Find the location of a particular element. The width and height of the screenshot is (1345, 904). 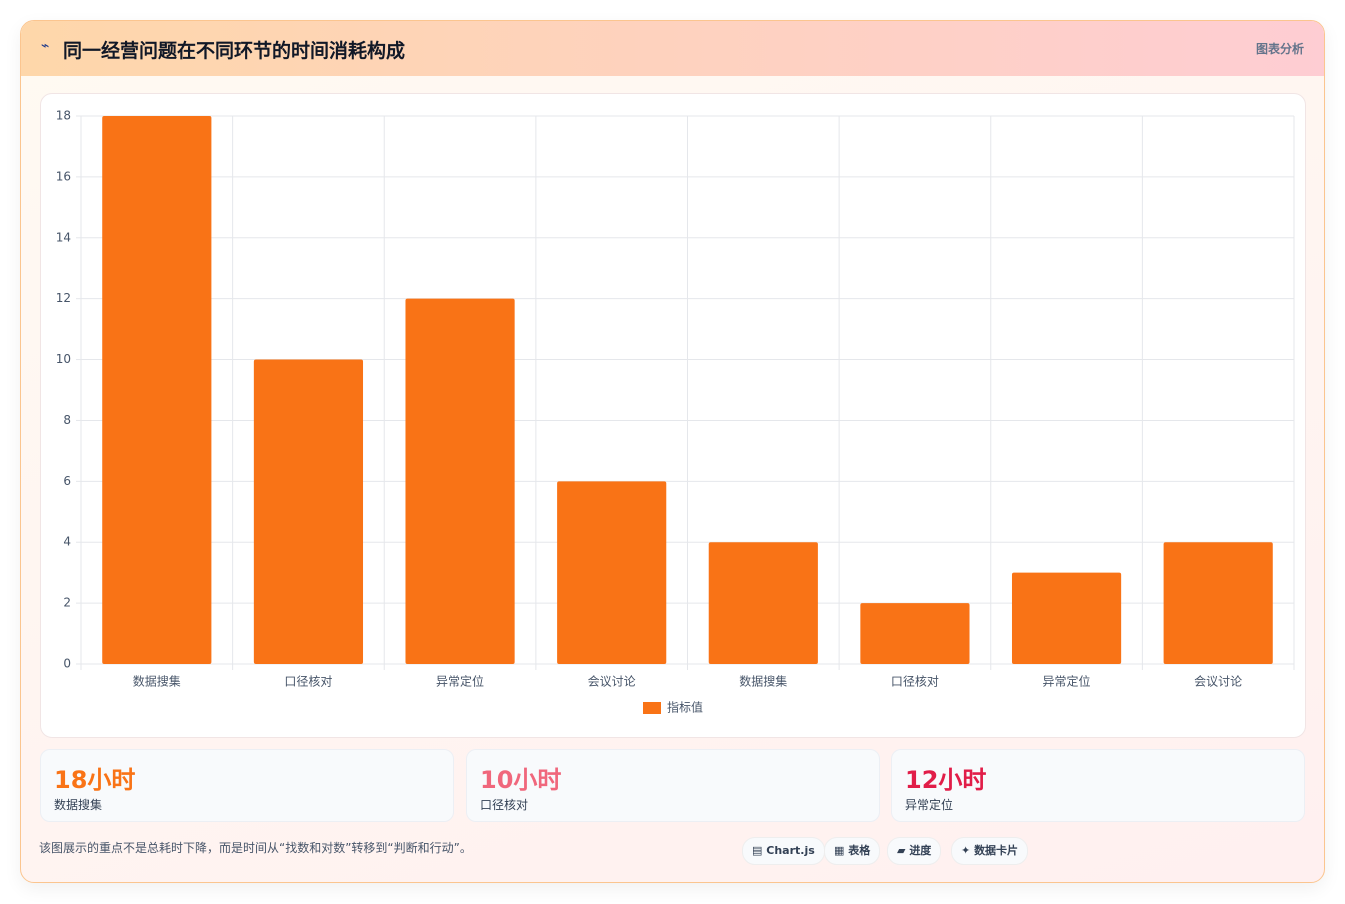

chip-icon: ▤ is located at coordinates (757, 850).